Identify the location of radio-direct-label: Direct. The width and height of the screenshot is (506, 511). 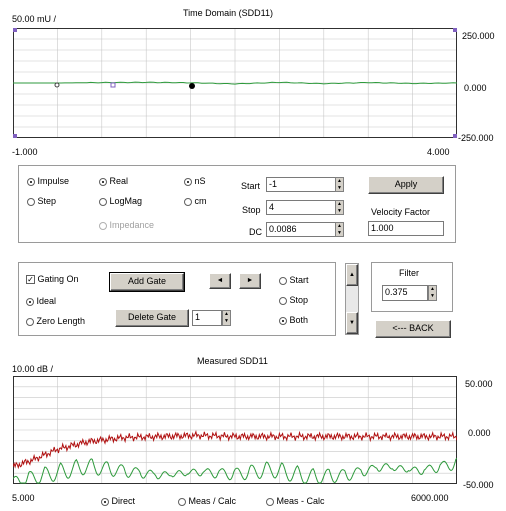
(123, 501).